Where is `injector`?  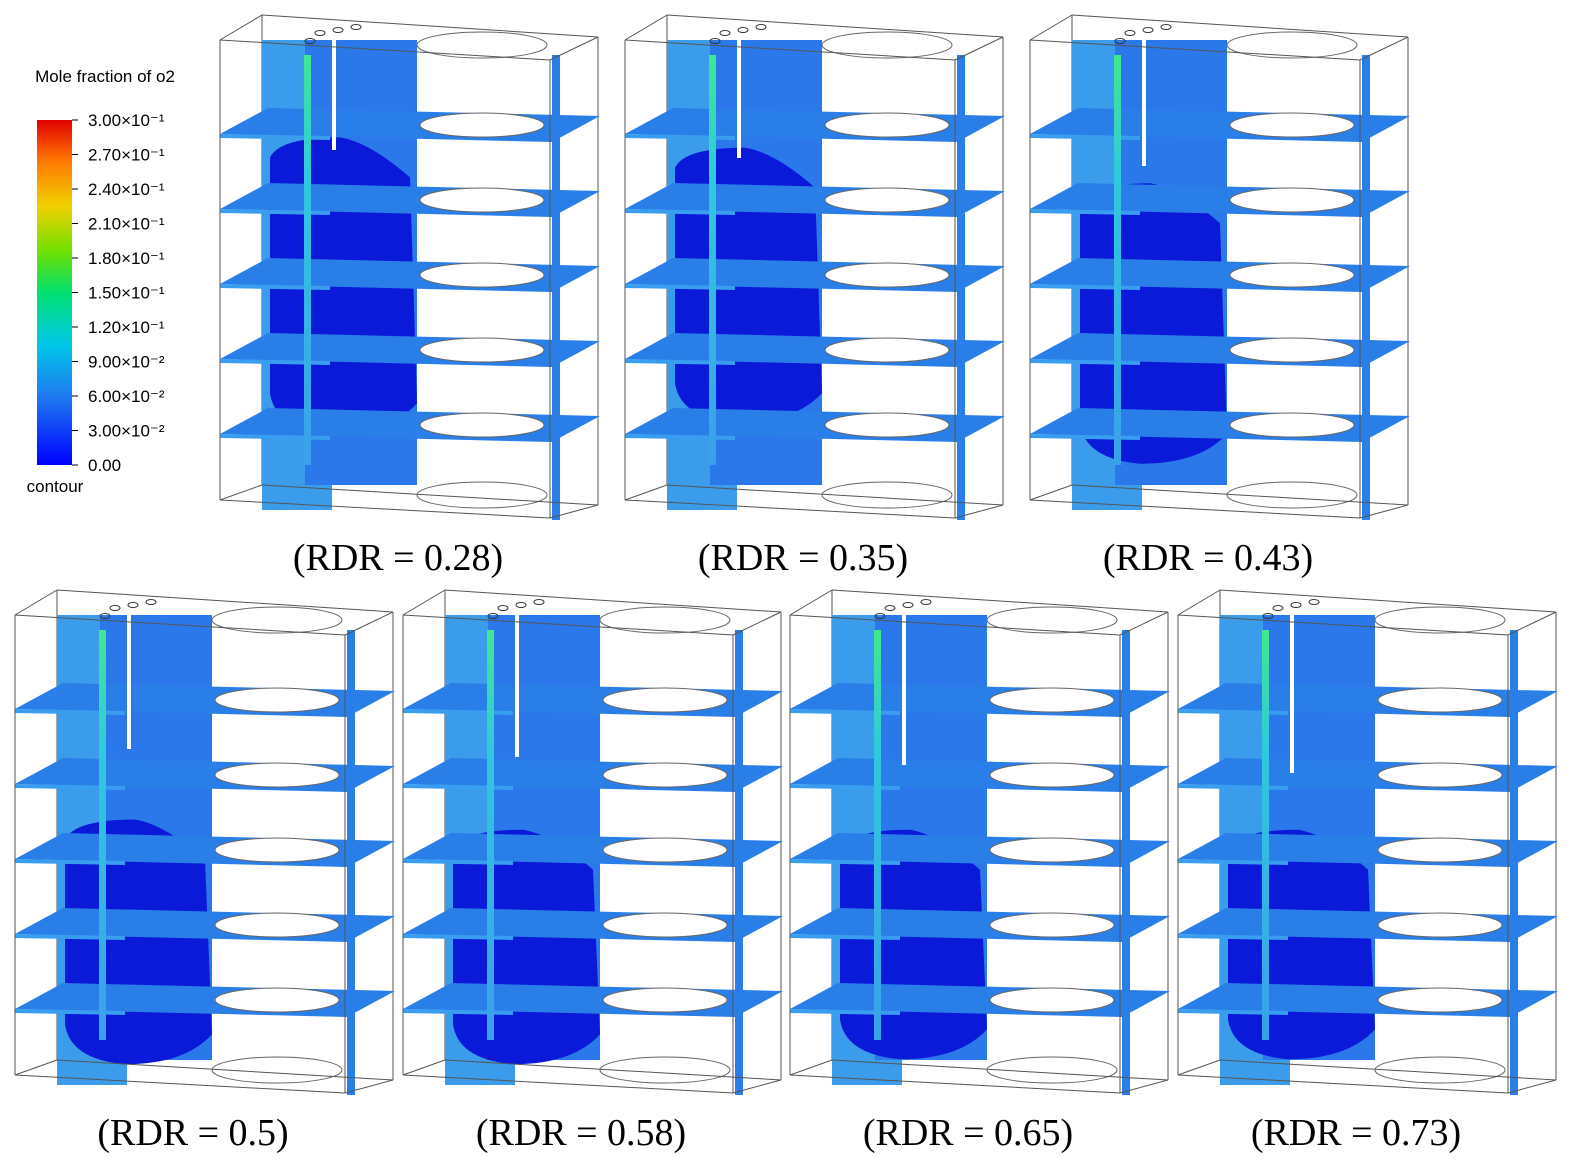
injector is located at coordinates (1265, 835).